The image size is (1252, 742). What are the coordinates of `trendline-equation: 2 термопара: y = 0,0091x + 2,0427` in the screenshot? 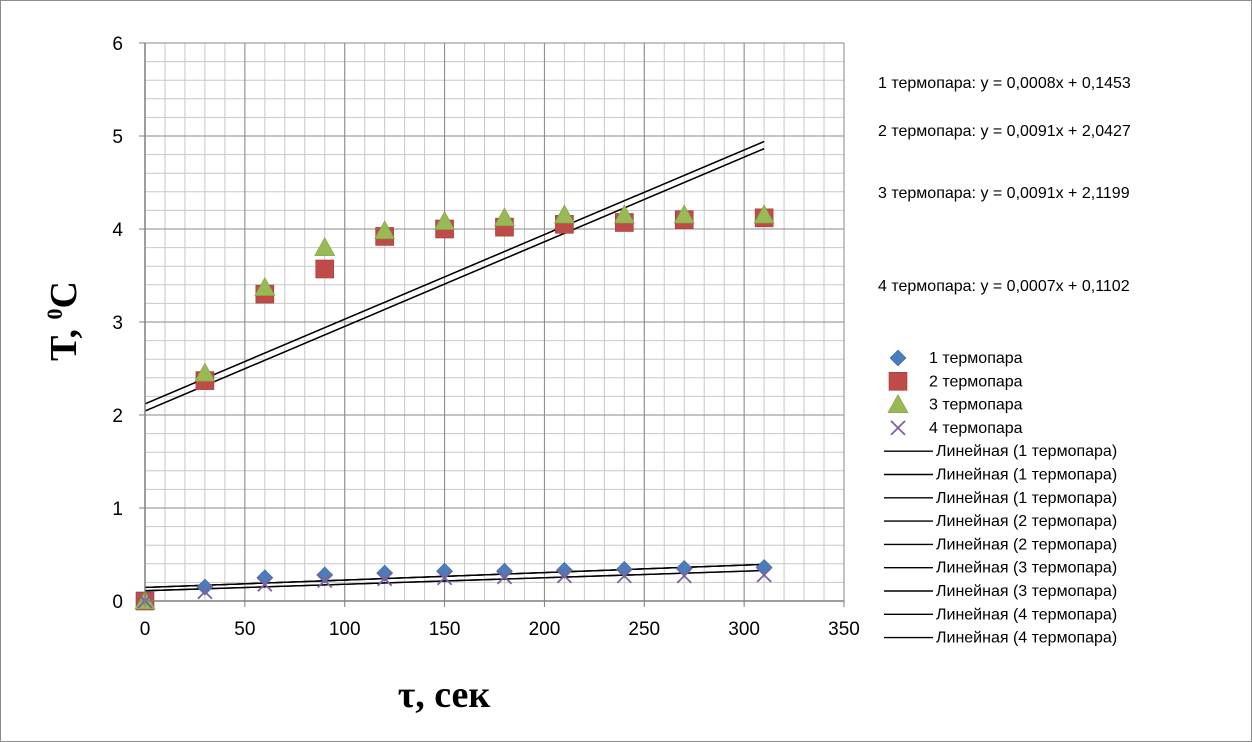 It's located at (1004, 131).